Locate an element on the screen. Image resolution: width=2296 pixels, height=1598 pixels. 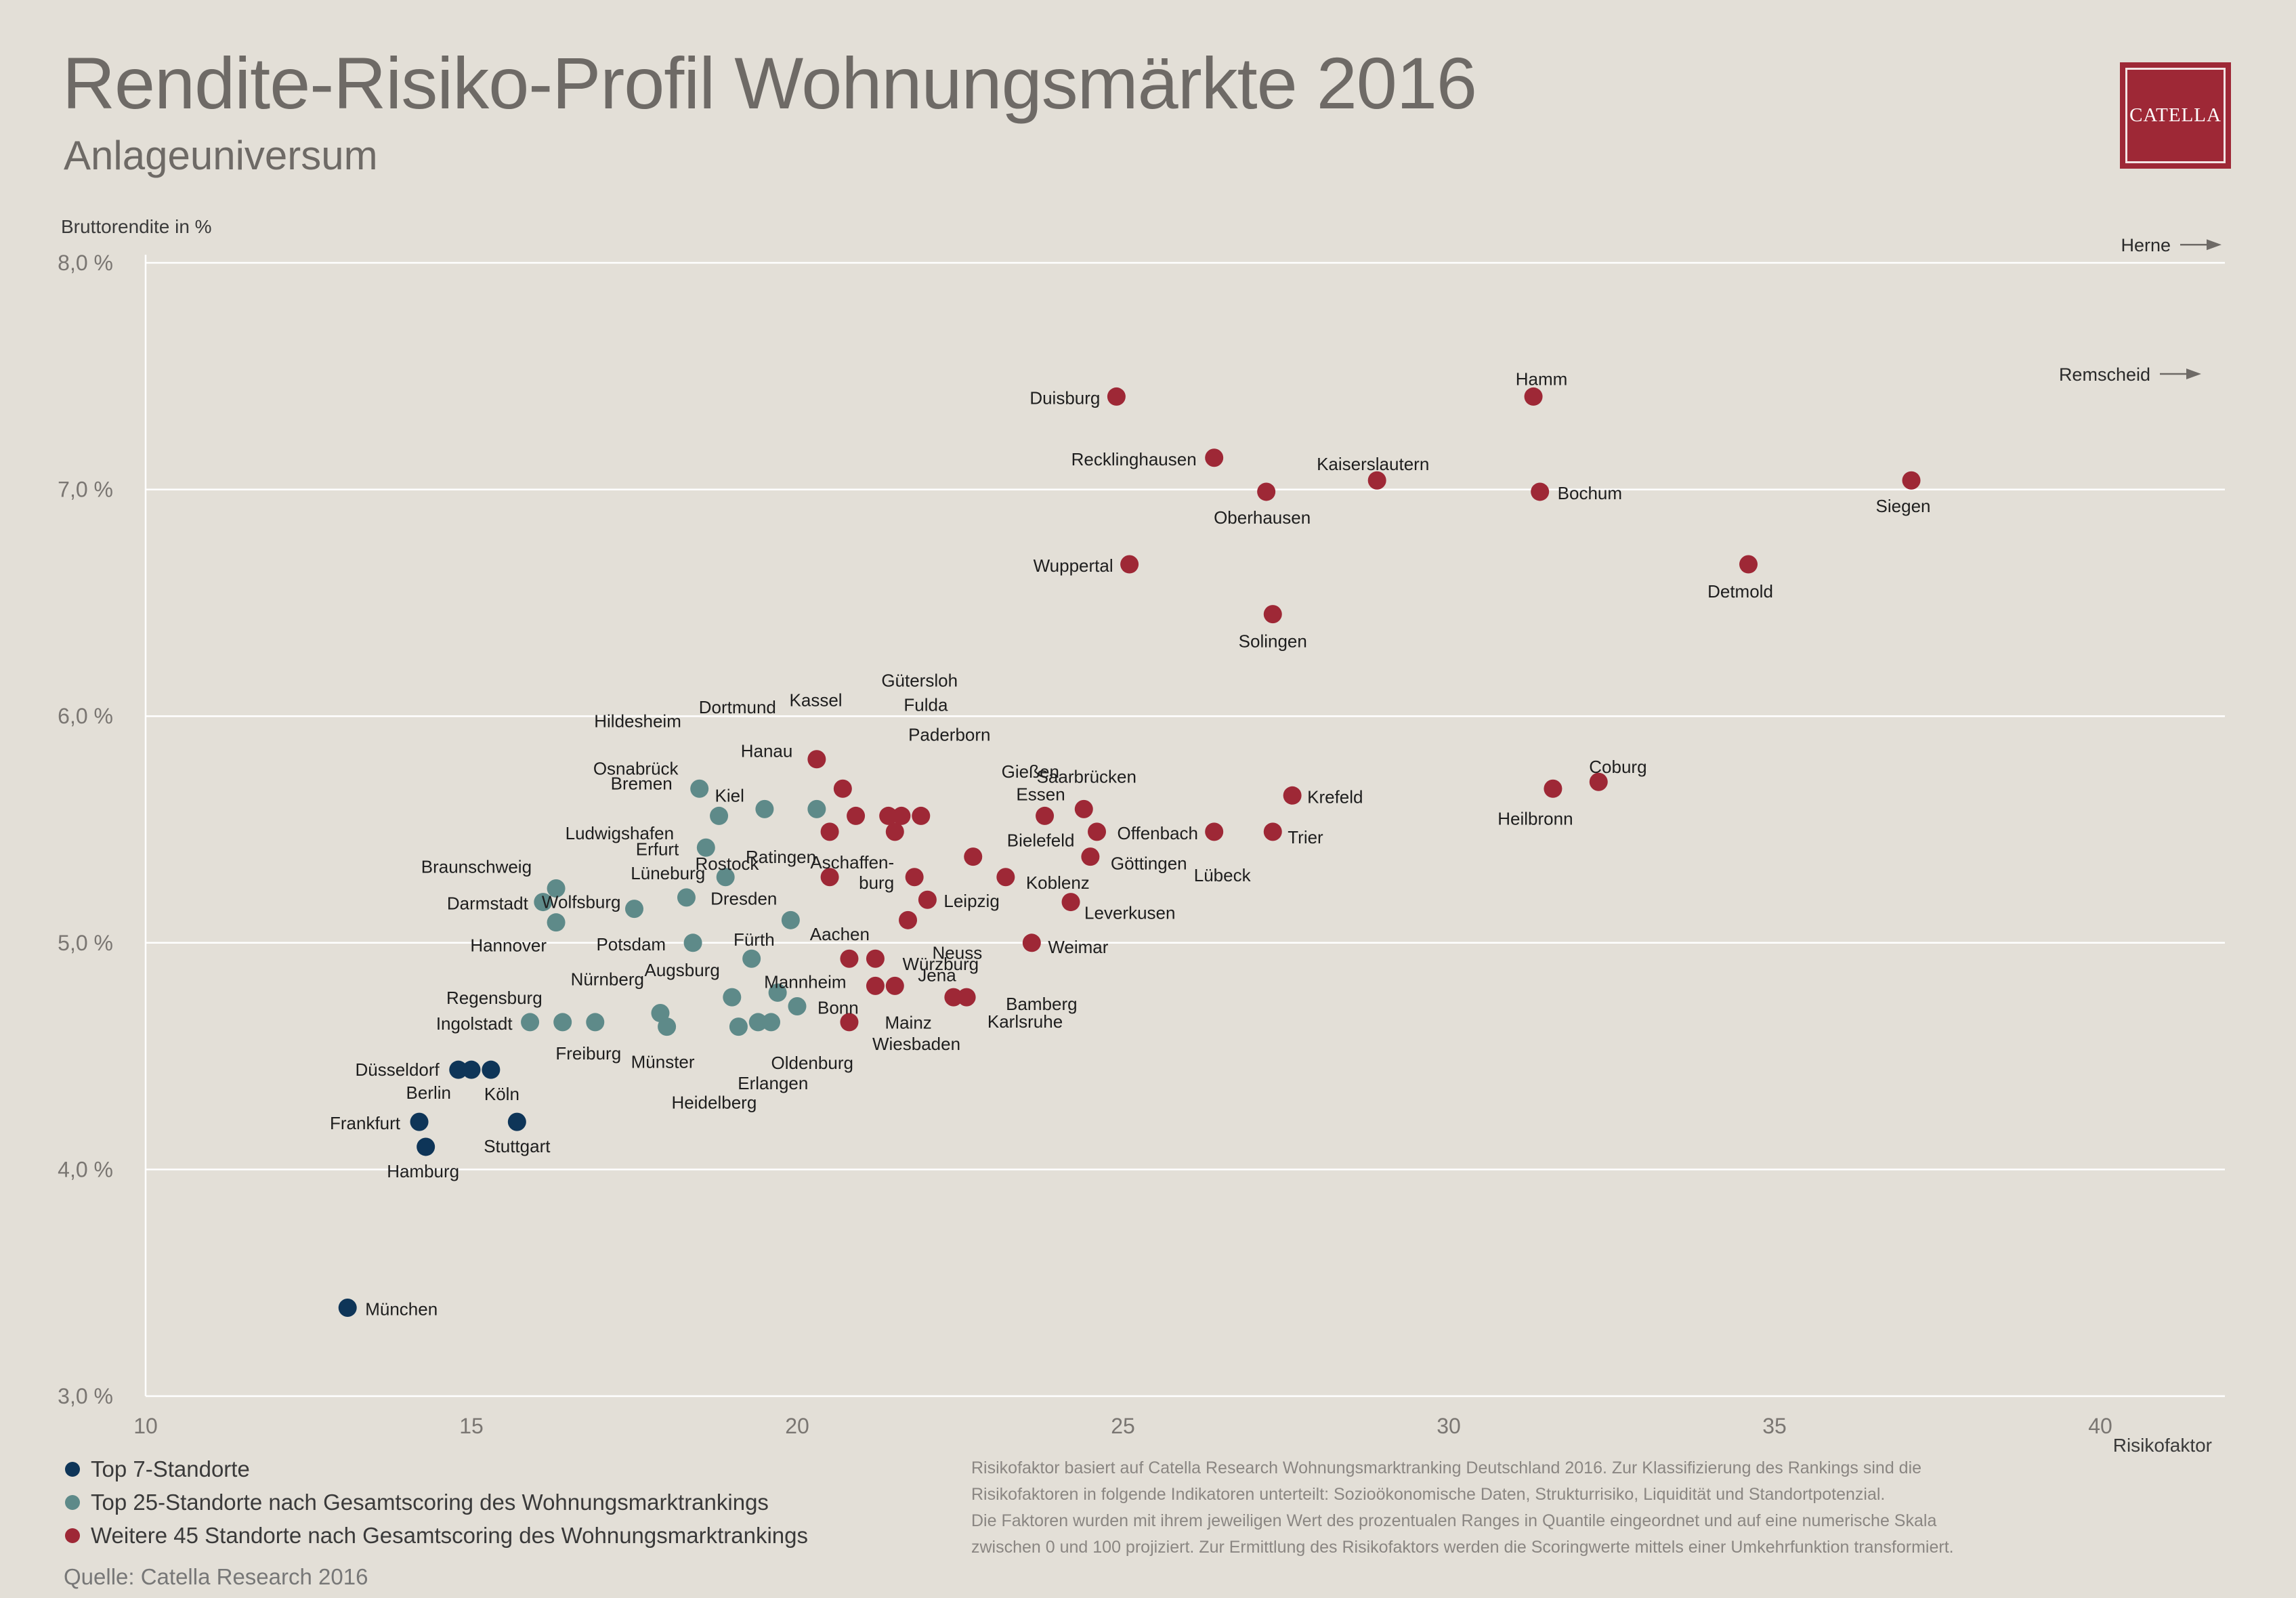
point-label: Münster is located at coordinates (663, 1062).